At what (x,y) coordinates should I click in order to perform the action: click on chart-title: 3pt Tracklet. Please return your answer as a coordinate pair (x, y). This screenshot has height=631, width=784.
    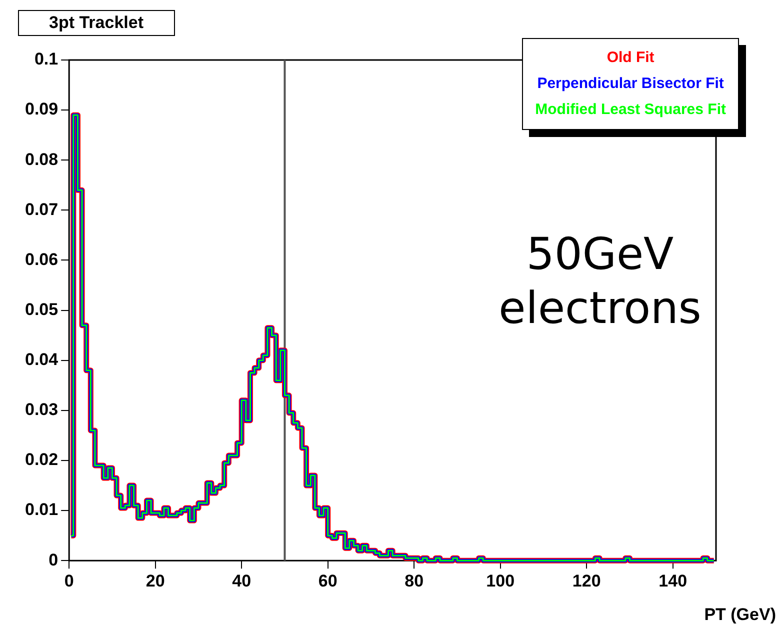
    Looking at the image, I should click on (96, 23).